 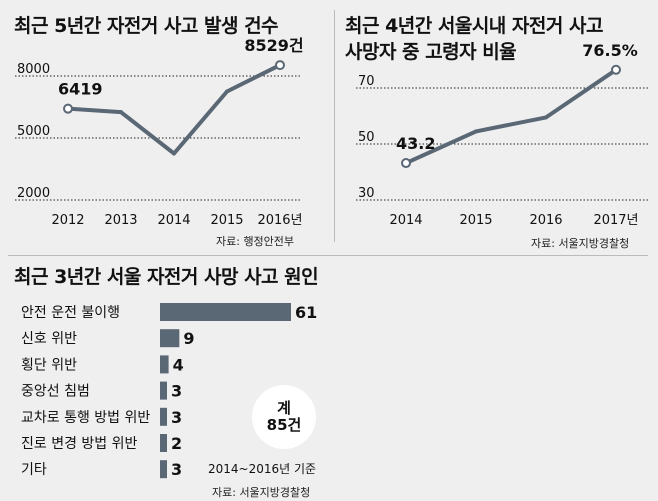 What do you see at coordinates (306, 312) in the screenshot?
I see `chart3-value-label: 61` at bounding box center [306, 312].